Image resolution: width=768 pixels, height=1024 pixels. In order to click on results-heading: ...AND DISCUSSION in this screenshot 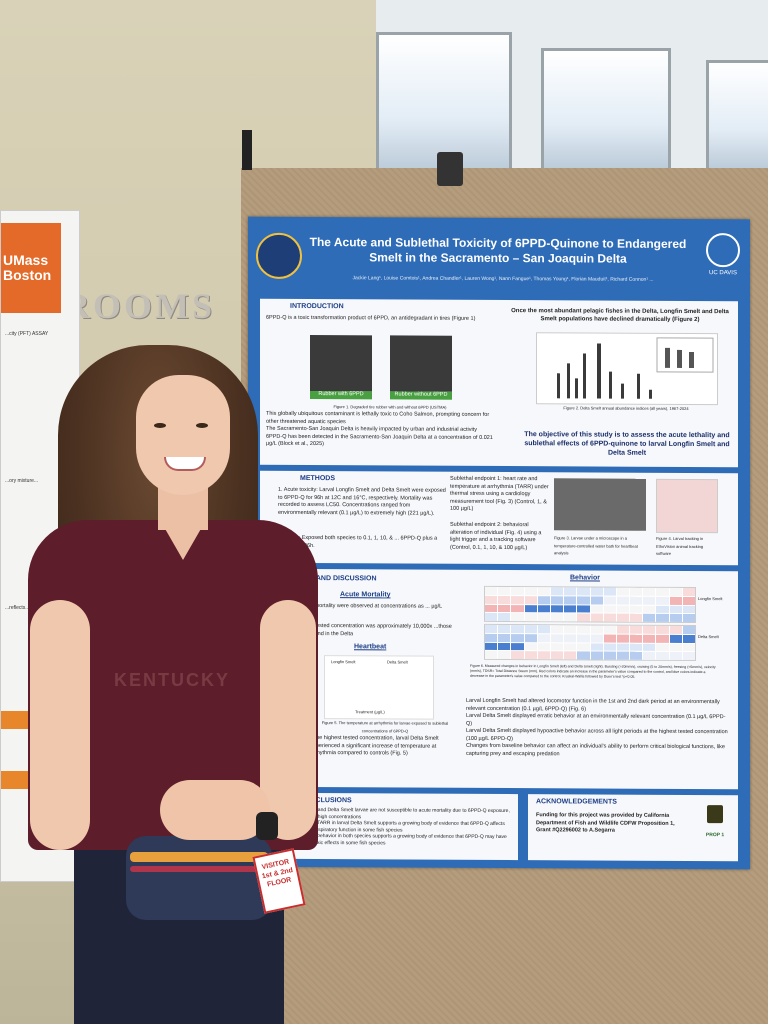, I will do `click(343, 579)`.